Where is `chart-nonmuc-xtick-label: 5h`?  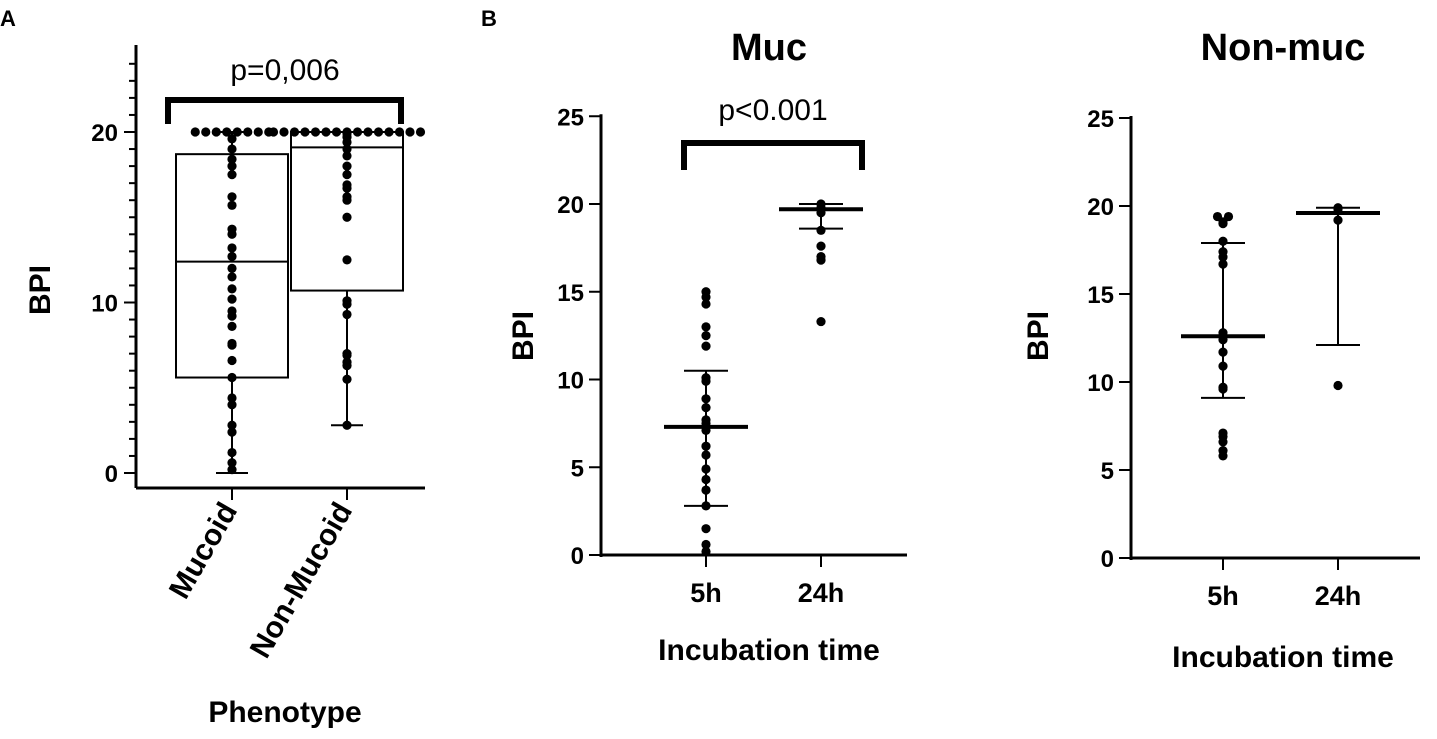
chart-nonmuc-xtick-label: 5h is located at coordinates (1223, 596).